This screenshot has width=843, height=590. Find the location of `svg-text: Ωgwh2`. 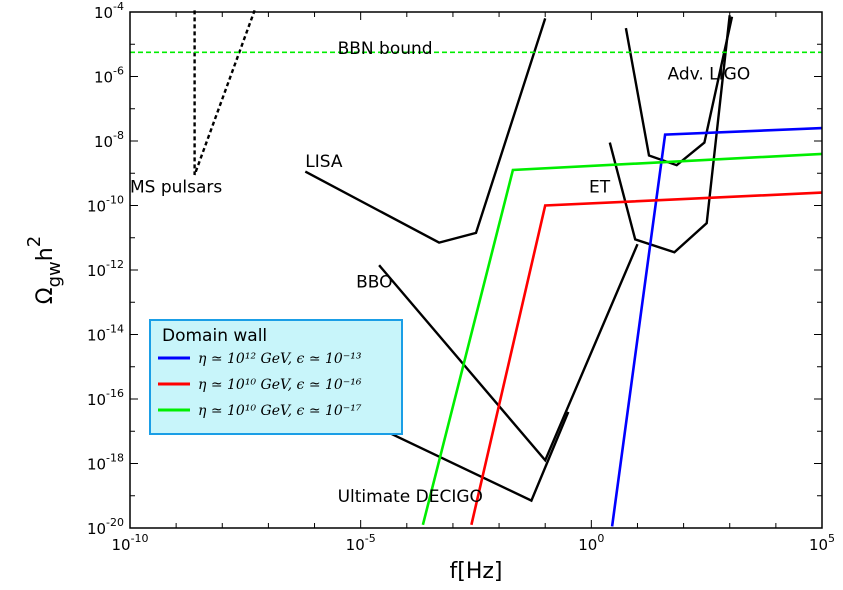

svg-text: Ωgwh2 is located at coordinates (44, 270).